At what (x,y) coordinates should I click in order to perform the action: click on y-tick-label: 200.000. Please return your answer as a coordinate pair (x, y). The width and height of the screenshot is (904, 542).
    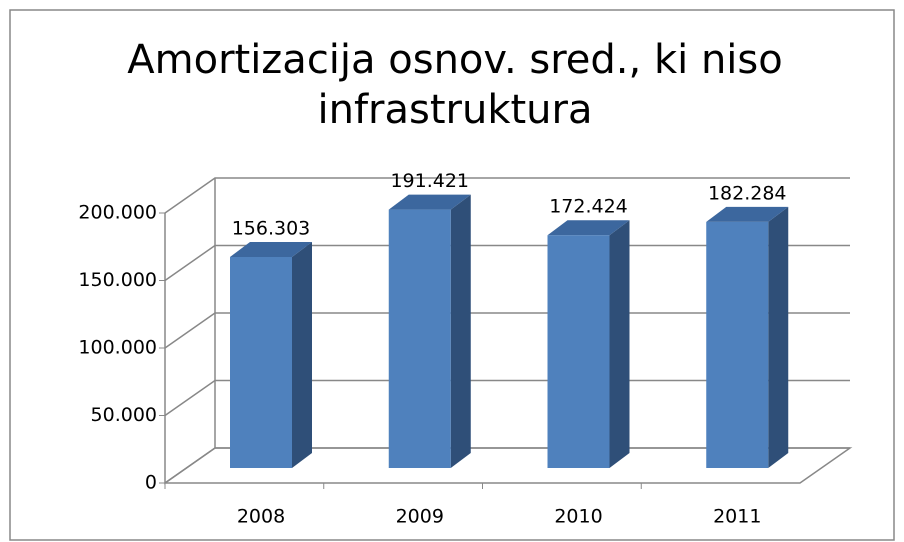
    Looking at the image, I should click on (117, 213).